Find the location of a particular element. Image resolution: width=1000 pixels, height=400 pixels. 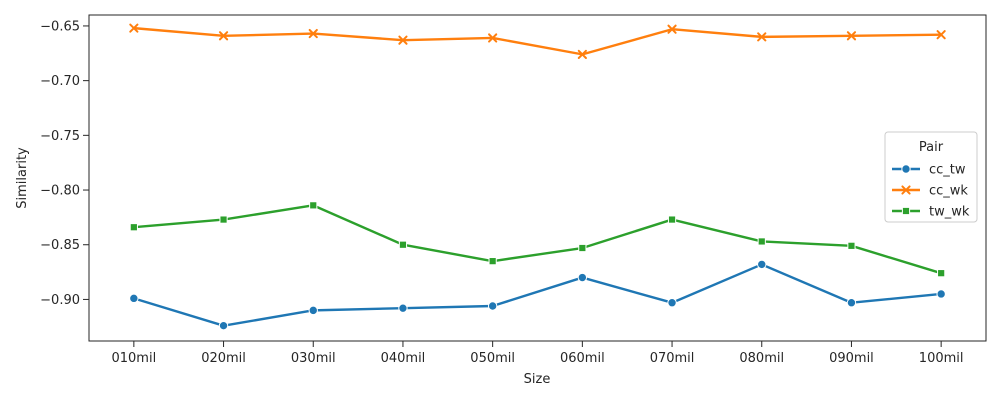

legend-label: tw_wk is located at coordinates (949, 212).